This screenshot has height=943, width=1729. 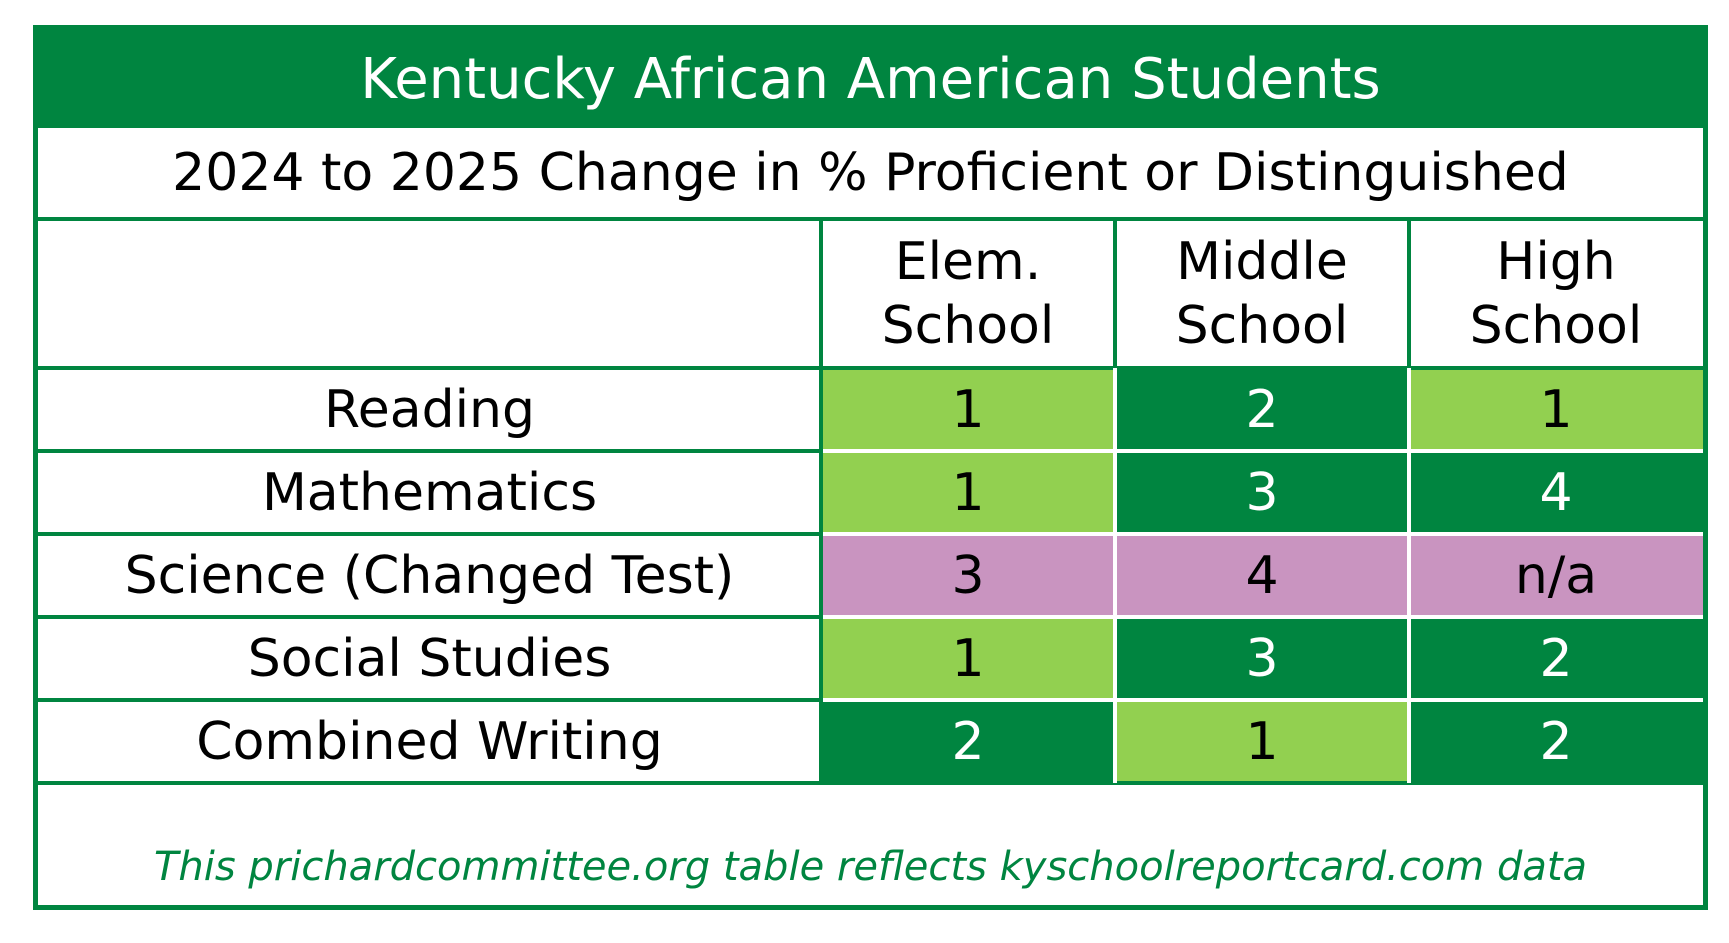 What do you see at coordinates (1556, 575) in the screenshot?
I see `table-cell-value: n/a` at bounding box center [1556, 575].